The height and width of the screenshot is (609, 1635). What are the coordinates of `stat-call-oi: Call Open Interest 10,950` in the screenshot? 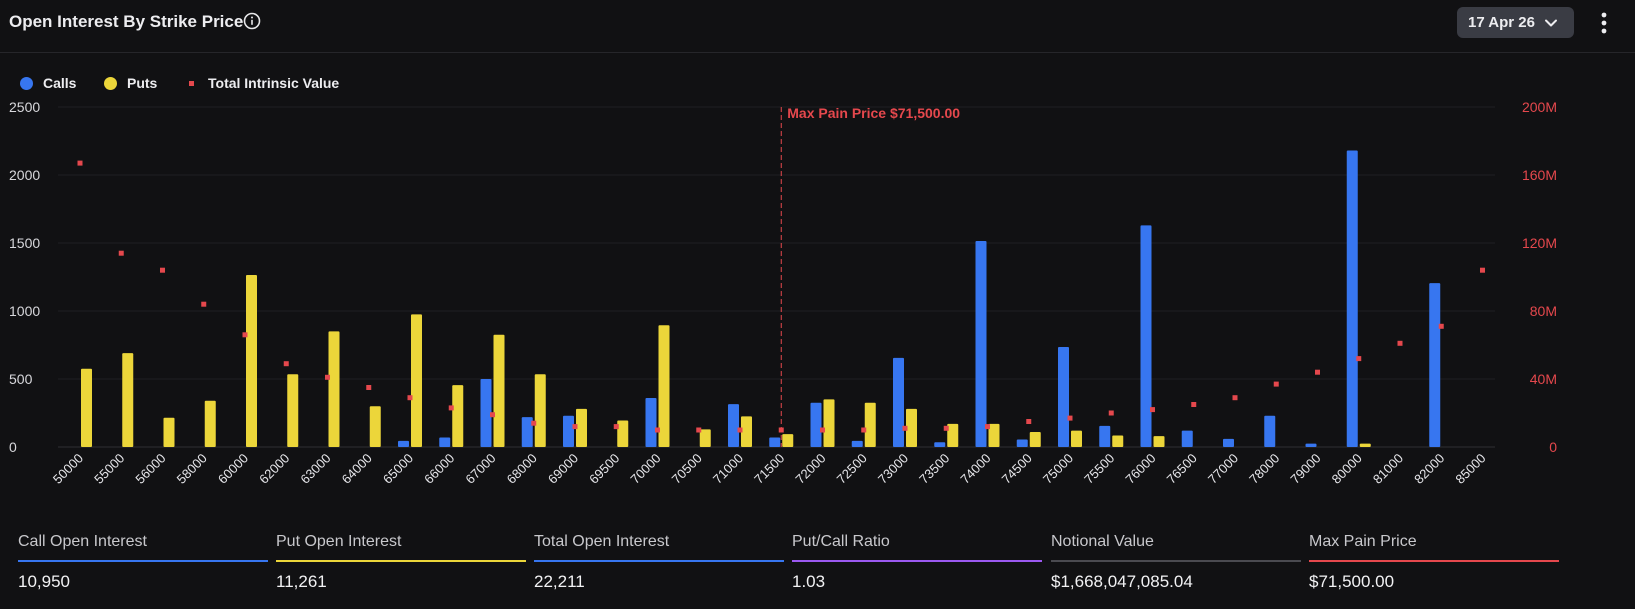 It's located at (143, 562).